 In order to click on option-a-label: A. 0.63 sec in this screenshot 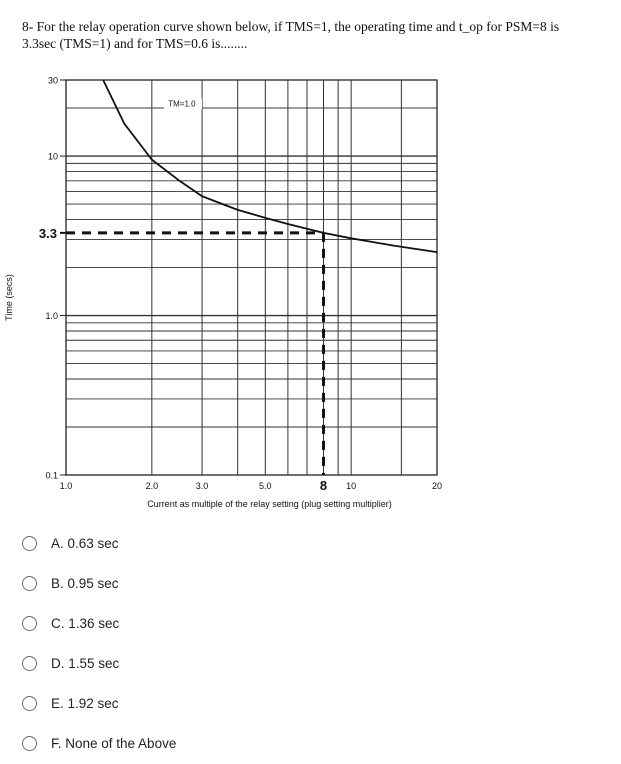, I will do `click(85, 543)`.